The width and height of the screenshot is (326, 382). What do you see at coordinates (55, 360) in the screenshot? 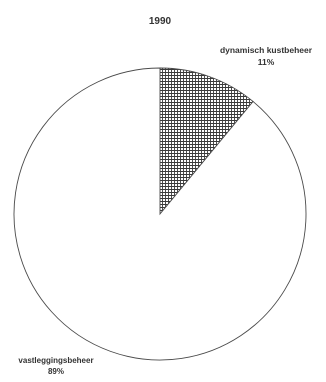
I see `slice-label-vastleggingsbeheer: vastleggingsbeheer` at bounding box center [55, 360].